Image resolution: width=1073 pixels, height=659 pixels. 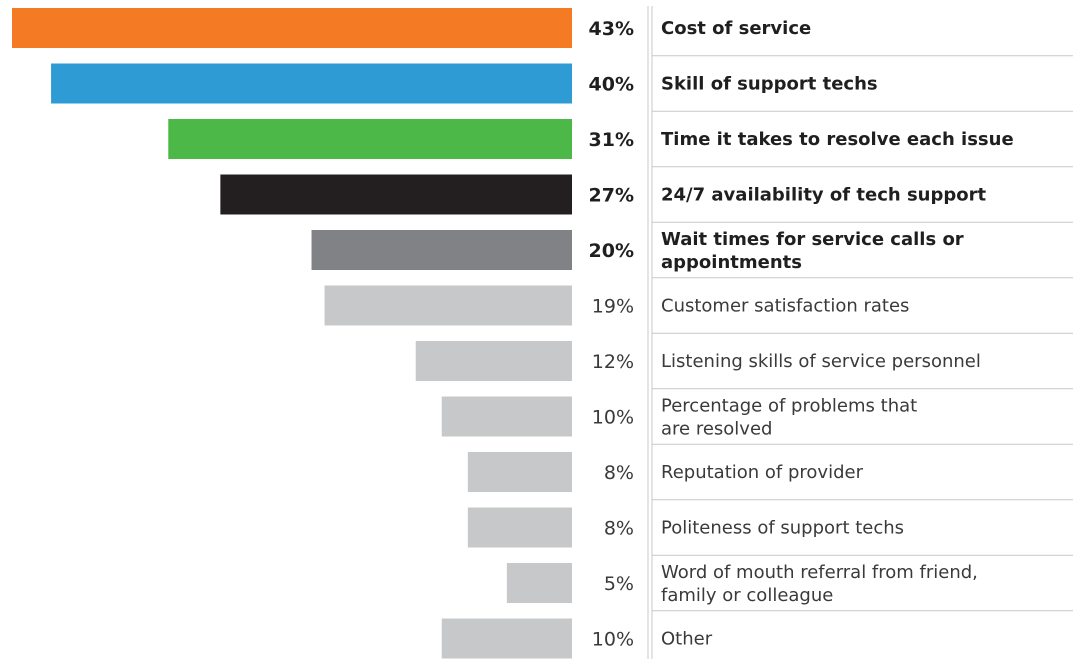 I want to click on value-label-1: 43%, so click(x=611, y=29).